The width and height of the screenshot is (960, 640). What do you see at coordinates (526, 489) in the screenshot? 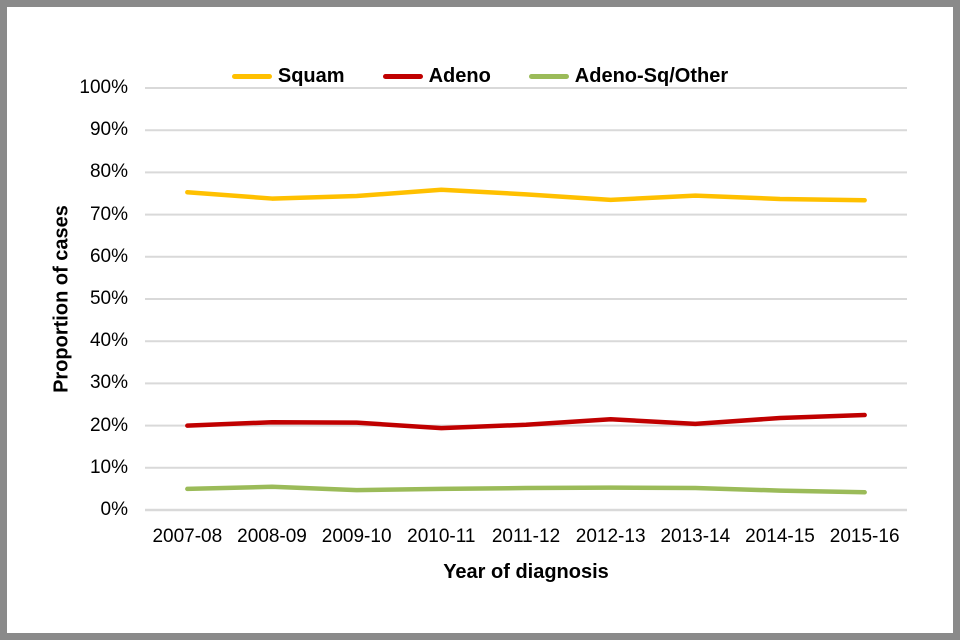
I see `line-adeno-sq-other` at bounding box center [526, 489].